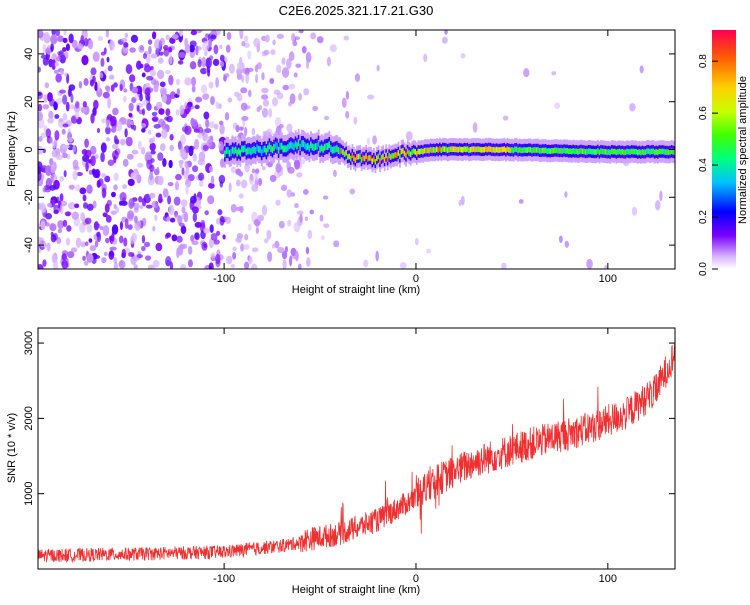  I want to click on spectrogram-x-tick-label-0: -100, so click(224, 279).